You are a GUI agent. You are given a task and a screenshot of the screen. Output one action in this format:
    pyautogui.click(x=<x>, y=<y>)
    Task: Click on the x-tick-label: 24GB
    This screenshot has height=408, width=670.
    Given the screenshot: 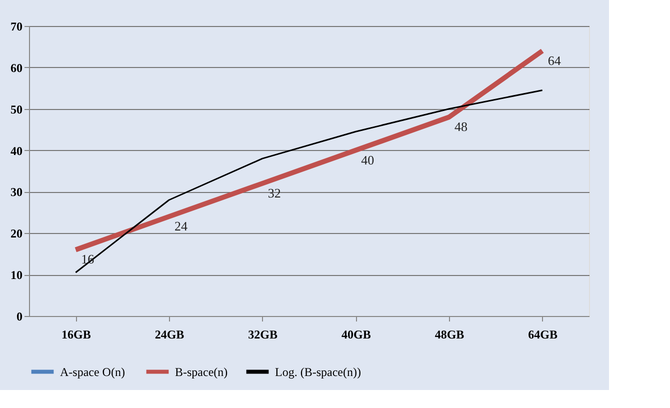 What is the action you would take?
    pyautogui.click(x=169, y=335)
    